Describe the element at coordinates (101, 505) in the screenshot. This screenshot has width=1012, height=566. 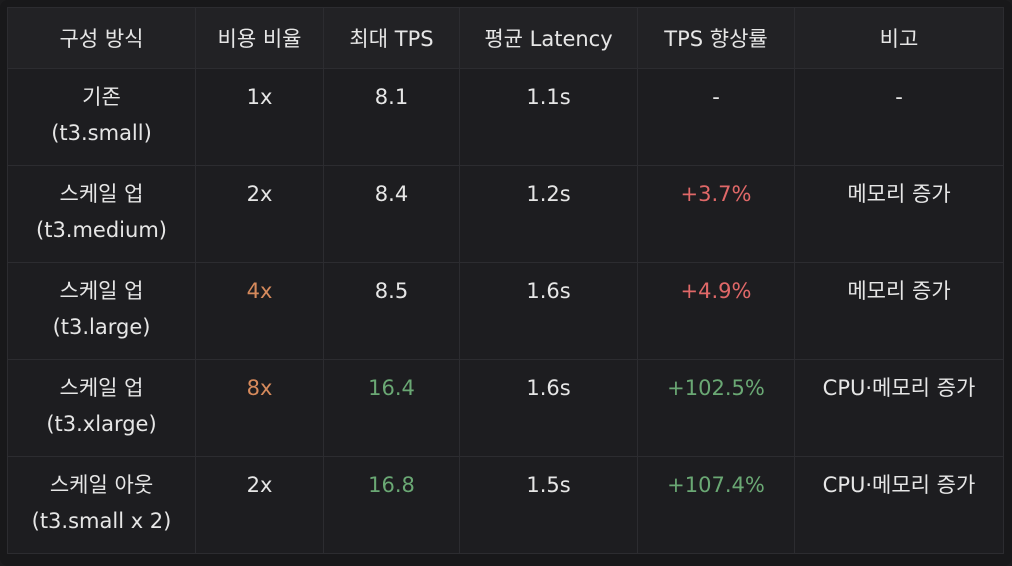
I see `cell-config: 스케일 아웃 (t3.small x 2)` at that location.